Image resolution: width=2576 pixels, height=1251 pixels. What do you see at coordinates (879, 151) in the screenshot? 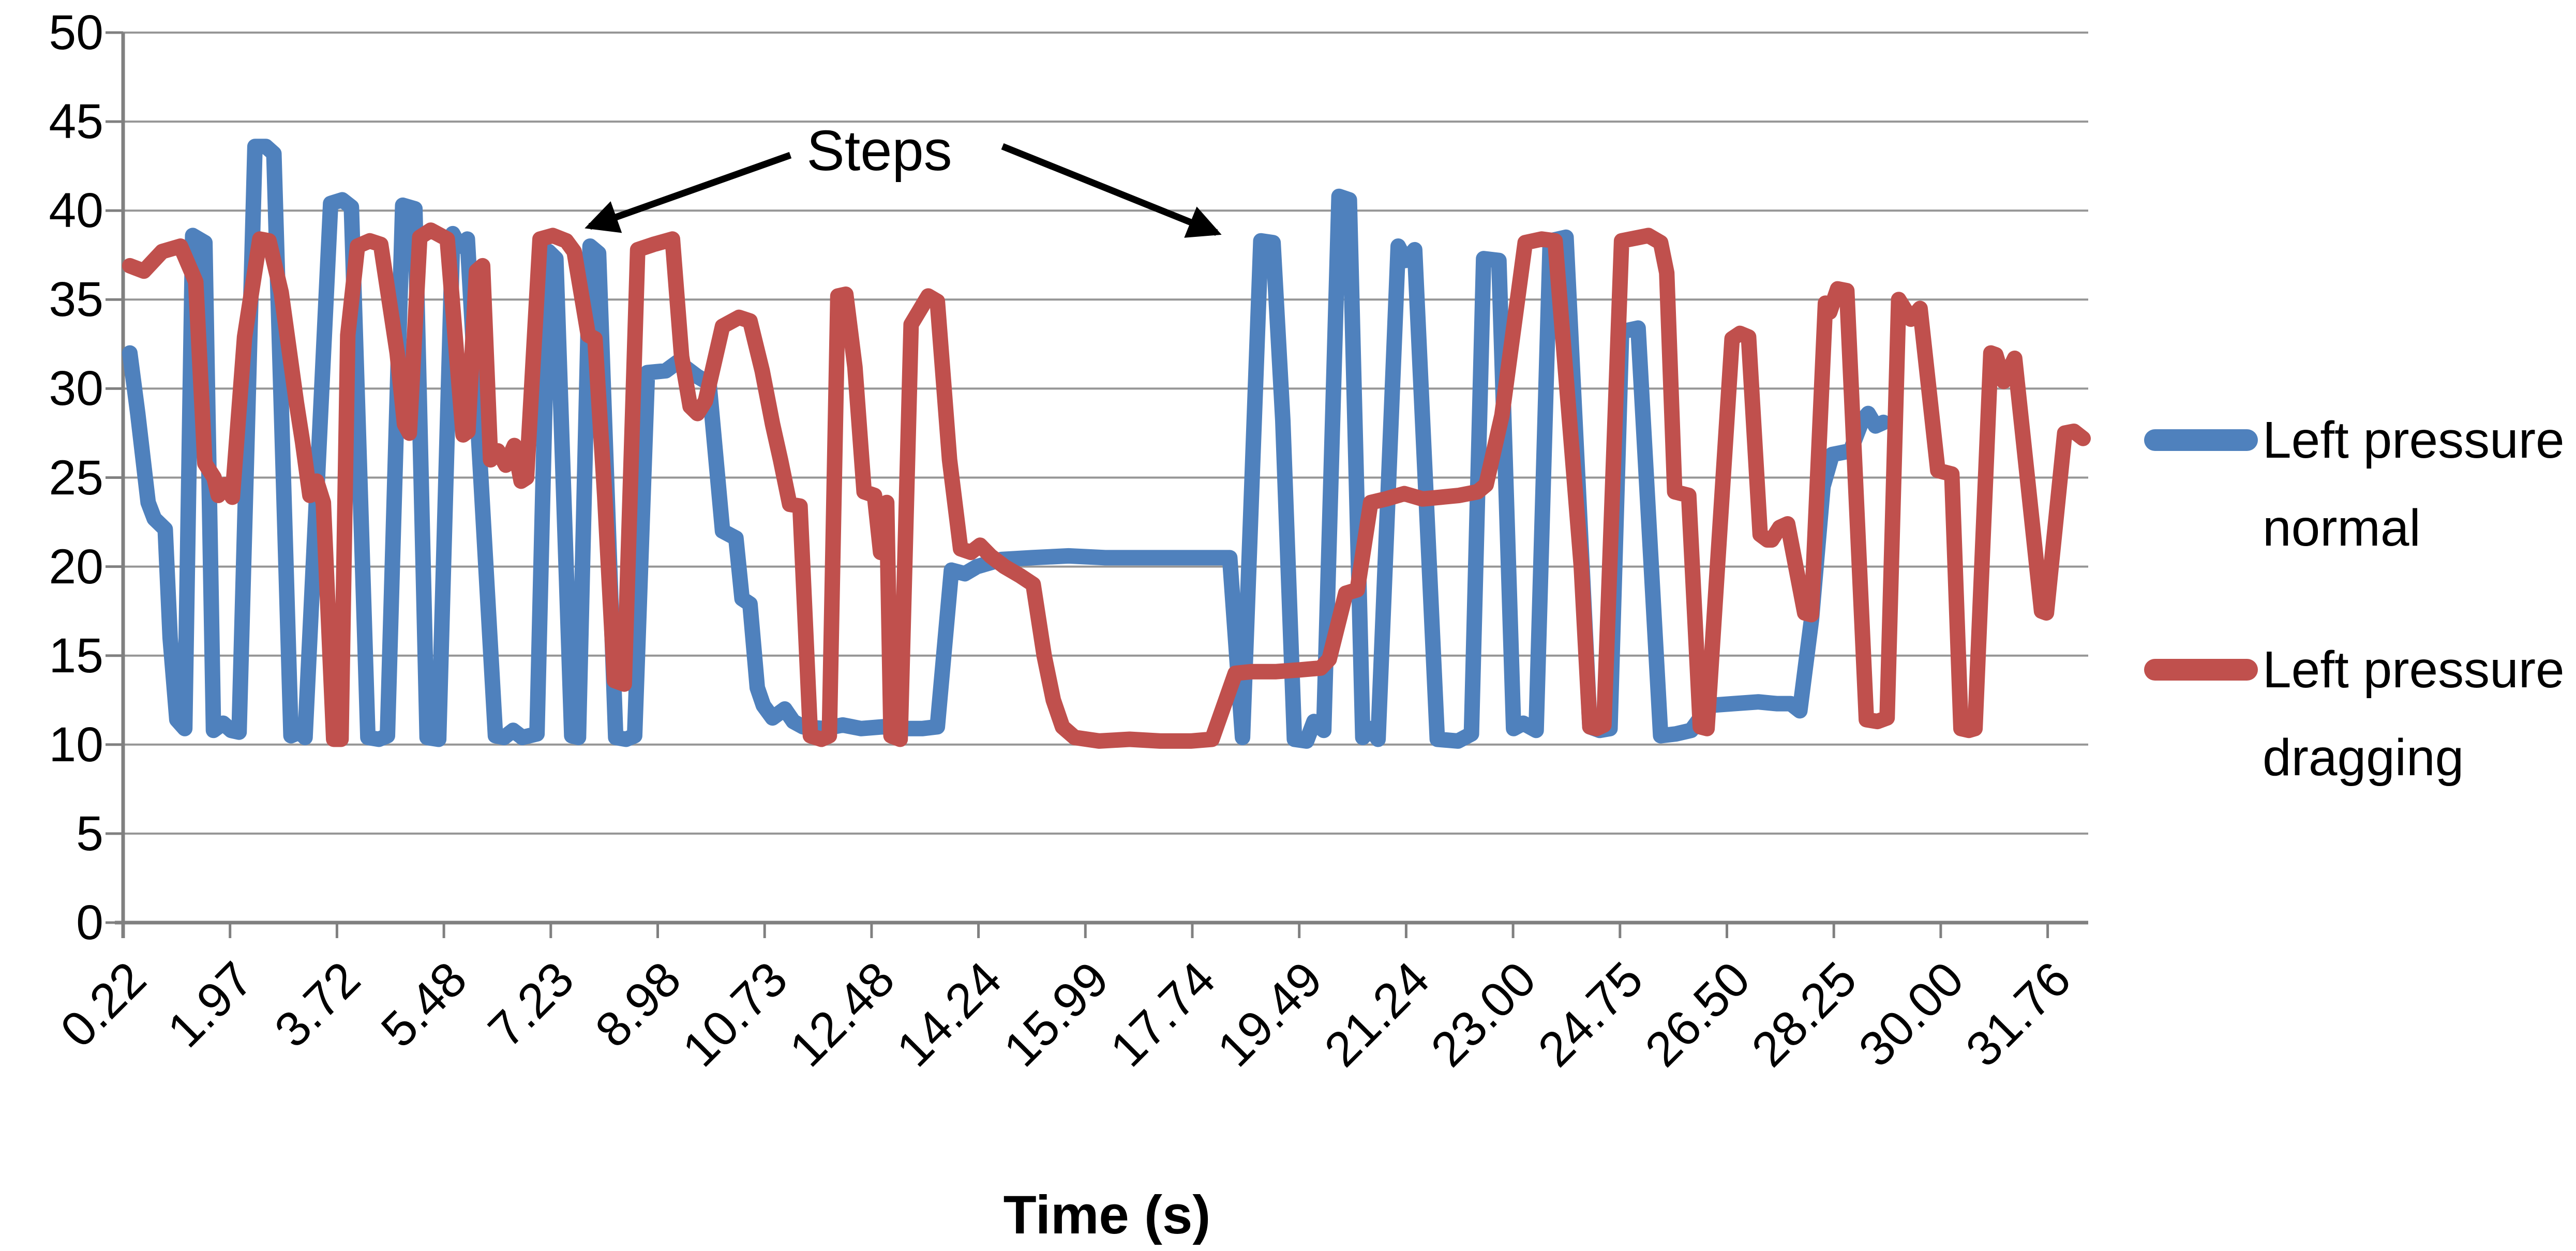
I see `annotation-steps: Steps` at bounding box center [879, 151].